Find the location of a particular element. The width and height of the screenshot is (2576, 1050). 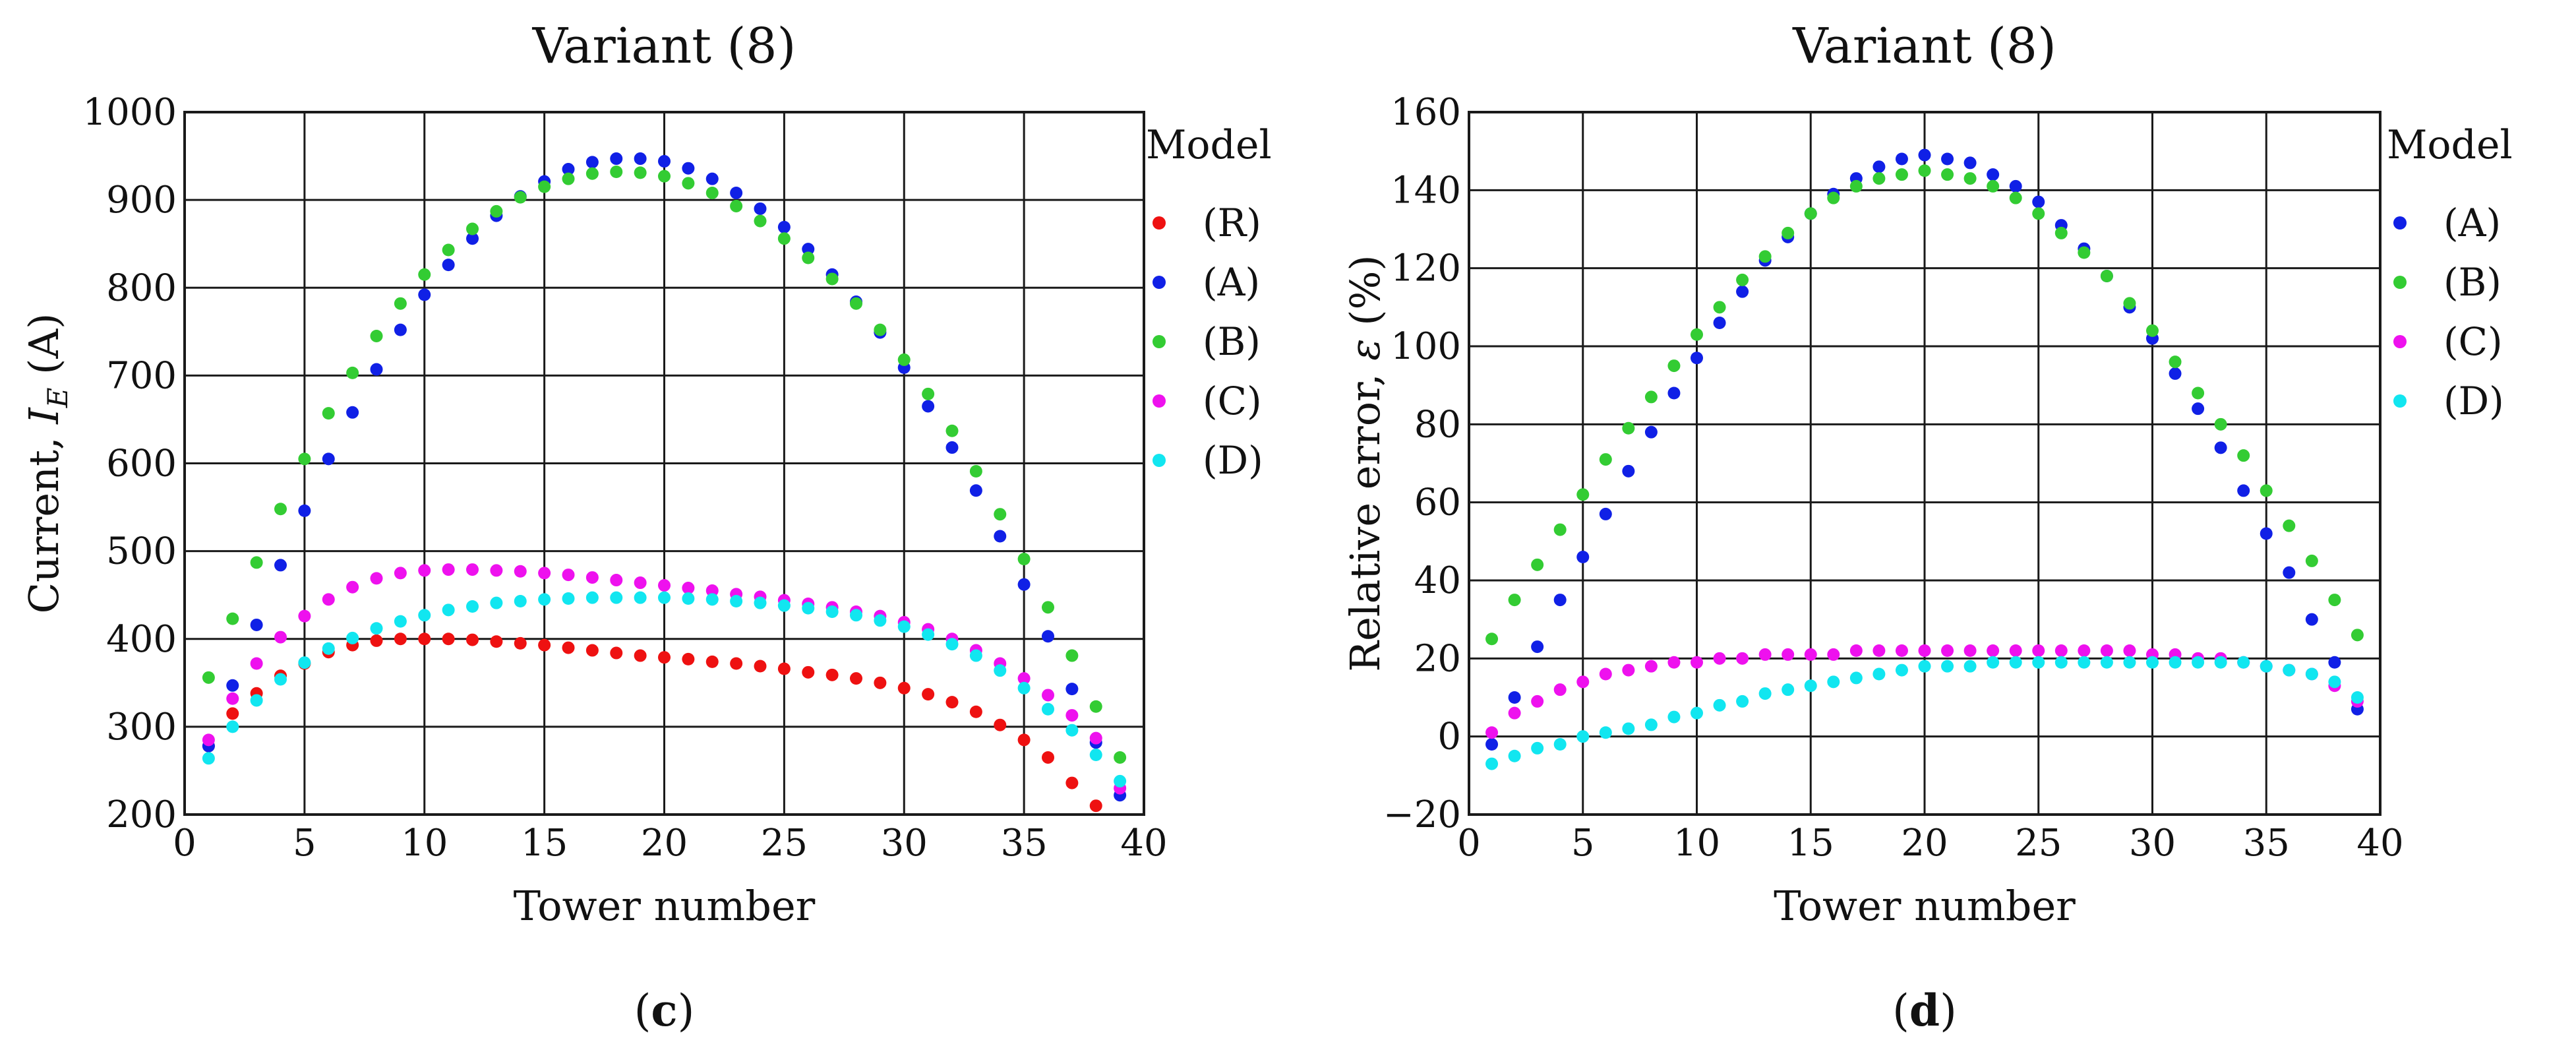

panel-caption: (d) is located at coordinates (1924, 1010).